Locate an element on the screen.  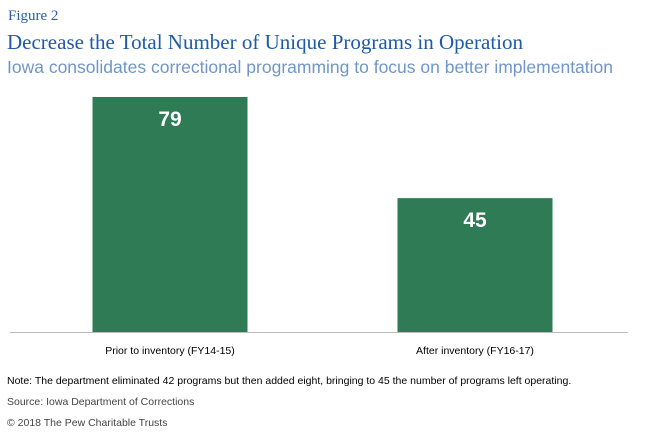
data-label-1: 79 is located at coordinates (169, 119).